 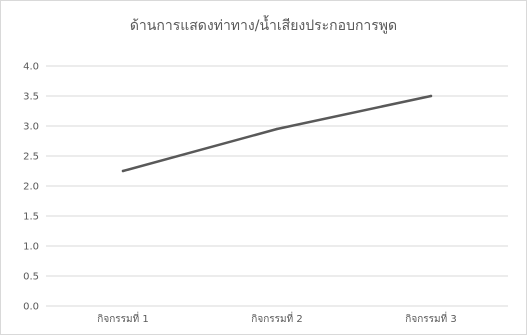 I want to click on y-tick-label: 2.0, so click(x=31, y=187).